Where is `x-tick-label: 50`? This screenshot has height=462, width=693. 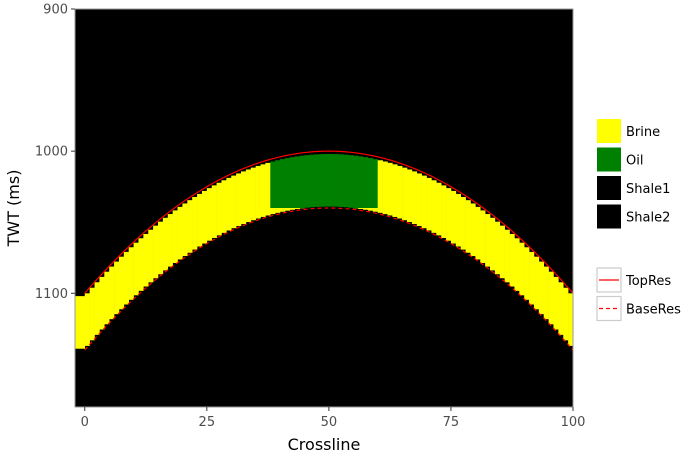
x-tick-label: 50 is located at coordinates (329, 422).